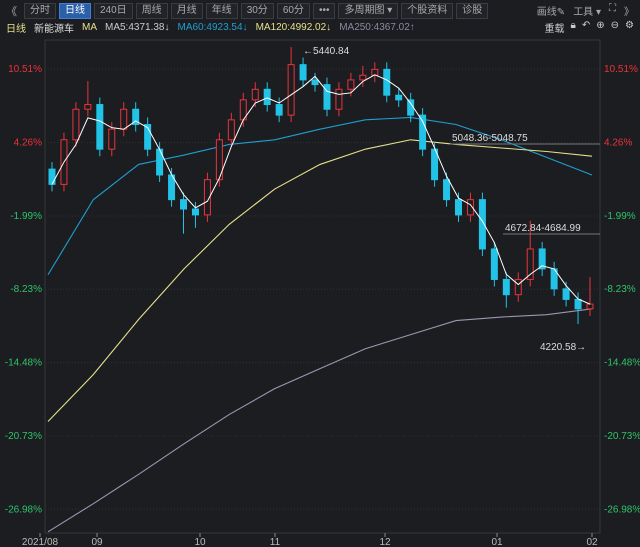 The height and width of the screenshot is (547, 640). What do you see at coordinates (563, 347) in the screenshot?
I see `low-price-annotation: 4220.58→` at bounding box center [563, 347].